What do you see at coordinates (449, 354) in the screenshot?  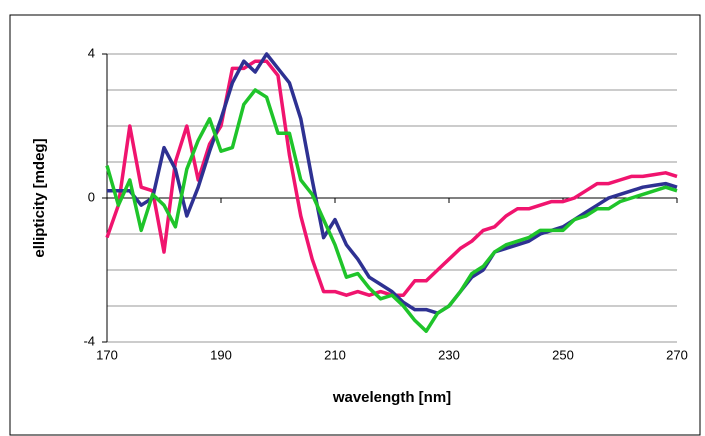 I see `x-tick-label: 230` at bounding box center [449, 354].